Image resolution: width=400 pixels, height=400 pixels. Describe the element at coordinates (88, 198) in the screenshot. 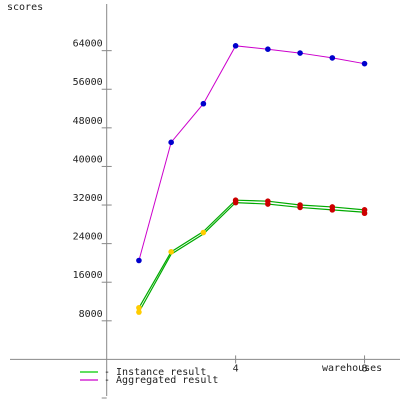

I see `y-tick-label: 32000` at that location.